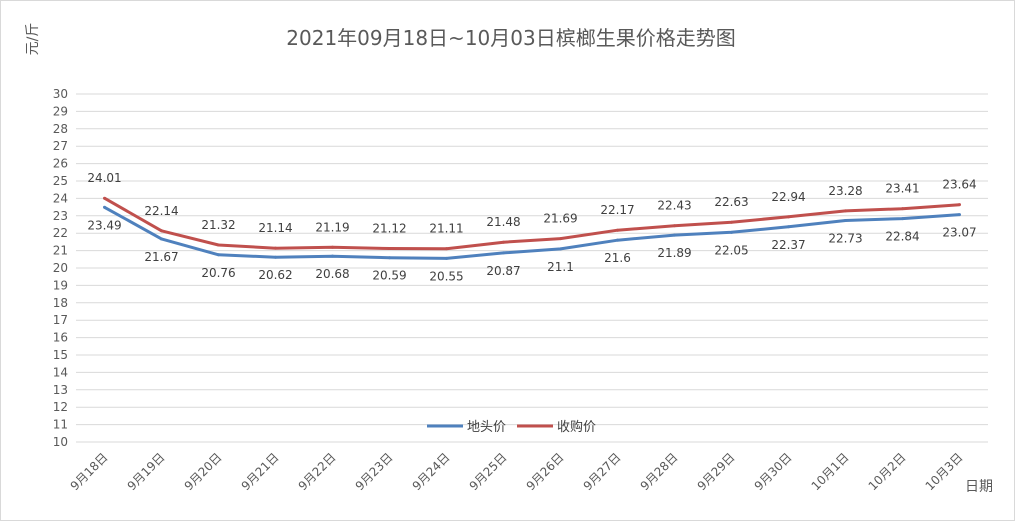  What do you see at coordinates (511, 427) in the screenshot?
I see `legend: 地头价 收购价` at bounding box center [511, 427].